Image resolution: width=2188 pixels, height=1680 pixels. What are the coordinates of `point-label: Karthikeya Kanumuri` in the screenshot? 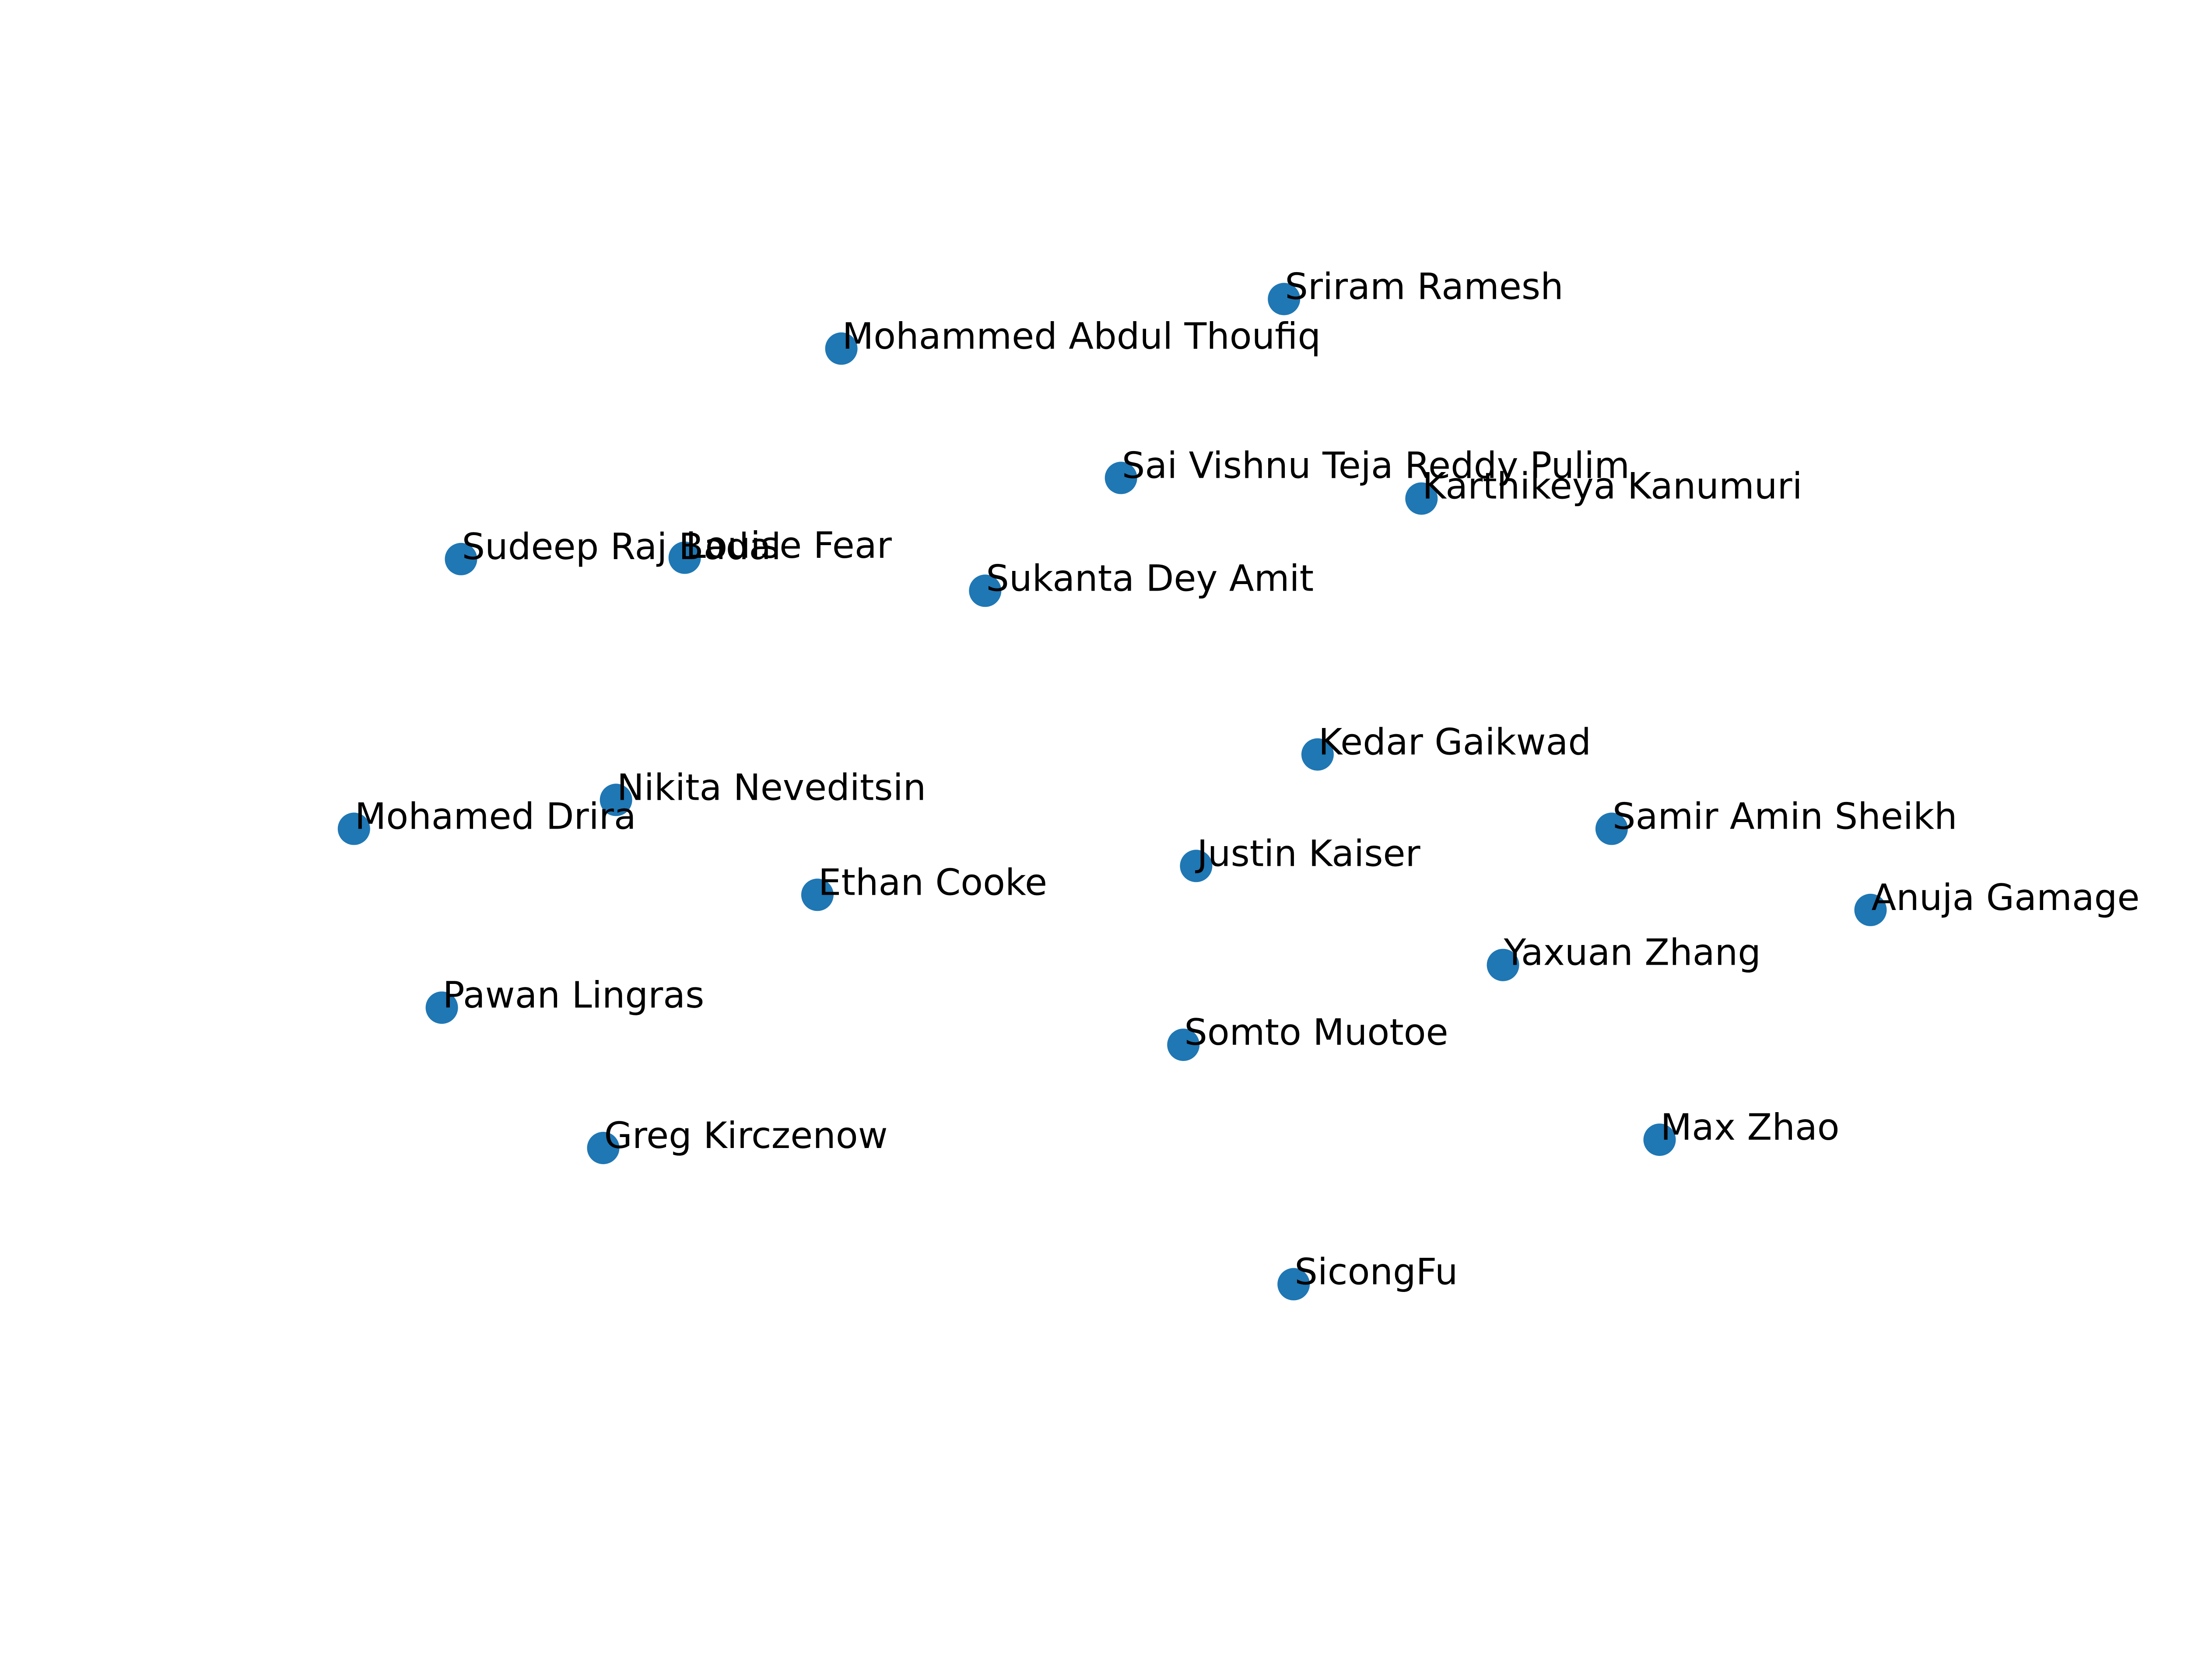 It's located at (1612, 486).